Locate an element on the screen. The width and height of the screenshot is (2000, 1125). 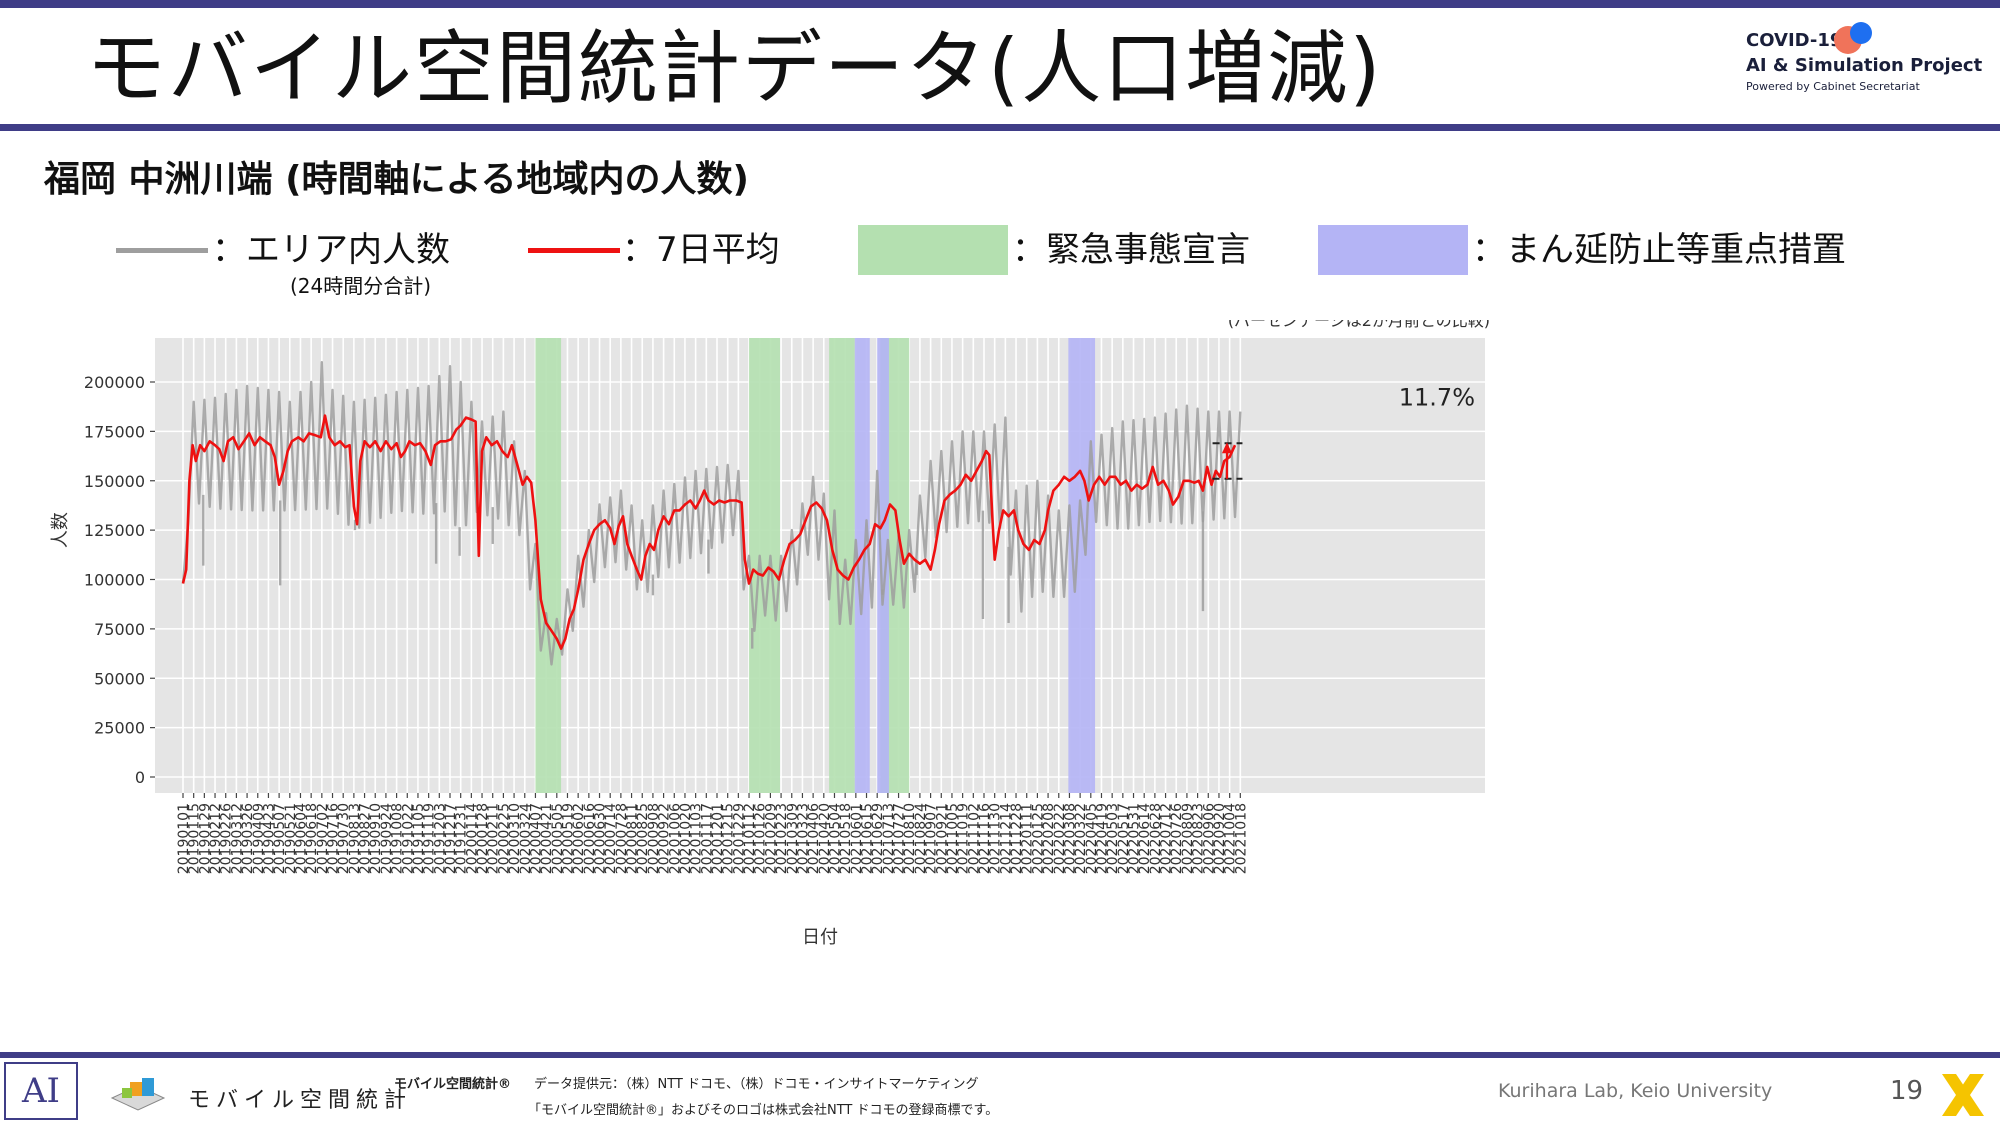
logo-line2: AI & Simulation Project is located at coordinates (1864, 65).